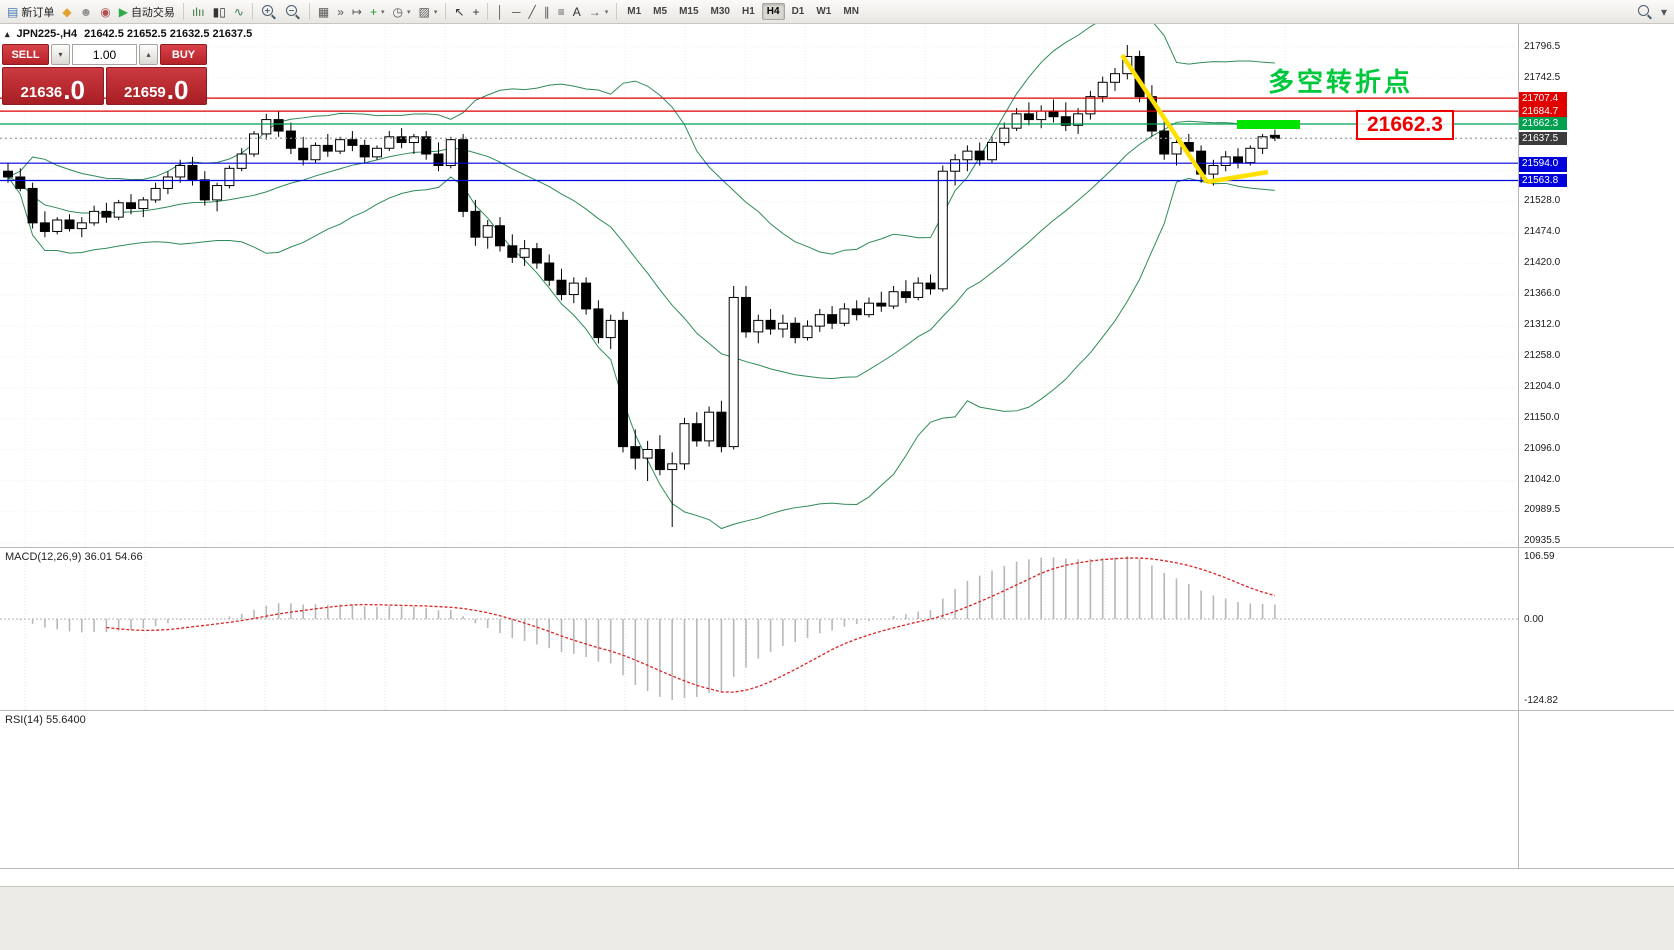 This screenshot has width=1674, height=950. I want to click on price-scale-tick: 21042.0, so click(1542, 479).